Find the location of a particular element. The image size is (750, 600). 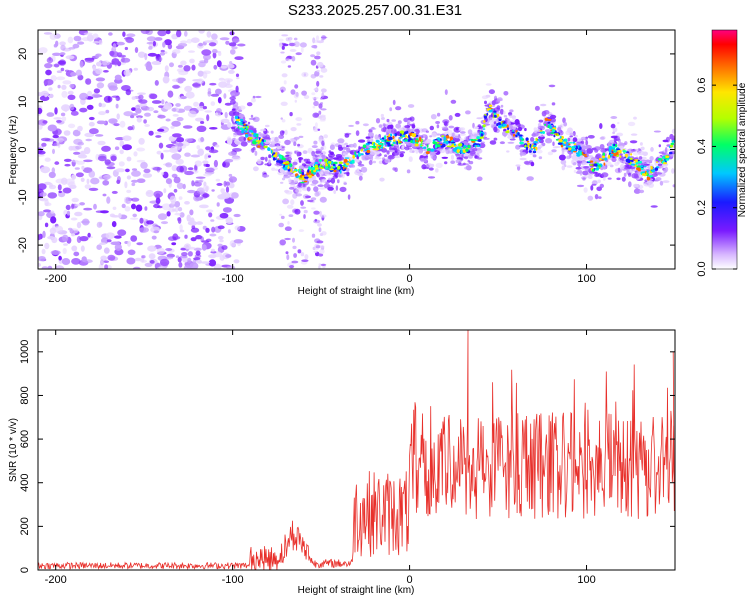

x-tick-label: 0 is located at coordinates (410, 279).